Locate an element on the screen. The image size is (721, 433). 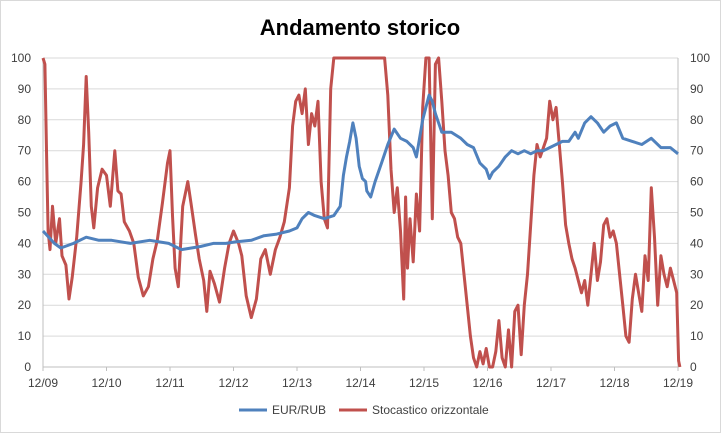
y-tick-label-right: 30 is located at coordinates (697, 274).